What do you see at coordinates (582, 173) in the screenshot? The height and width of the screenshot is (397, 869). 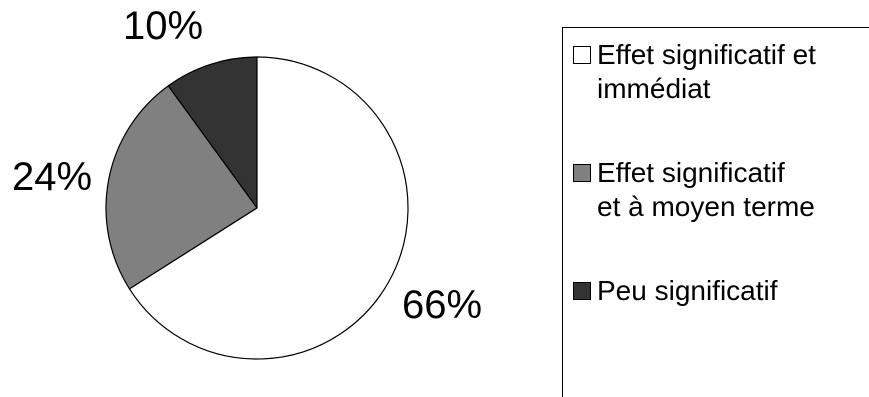 I see `legend-swatch-moyen-terme` at bounding box center [582, 173].